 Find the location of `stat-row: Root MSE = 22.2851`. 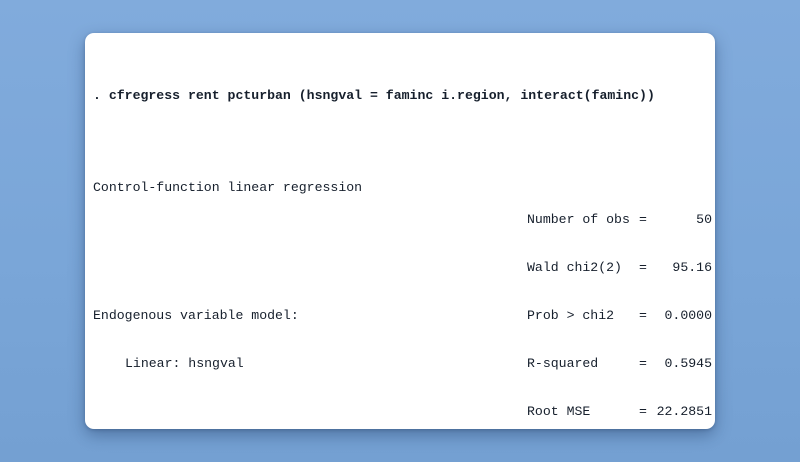

stat-row: Root MSE = 22.2851 is located at coordinates (619, 412).